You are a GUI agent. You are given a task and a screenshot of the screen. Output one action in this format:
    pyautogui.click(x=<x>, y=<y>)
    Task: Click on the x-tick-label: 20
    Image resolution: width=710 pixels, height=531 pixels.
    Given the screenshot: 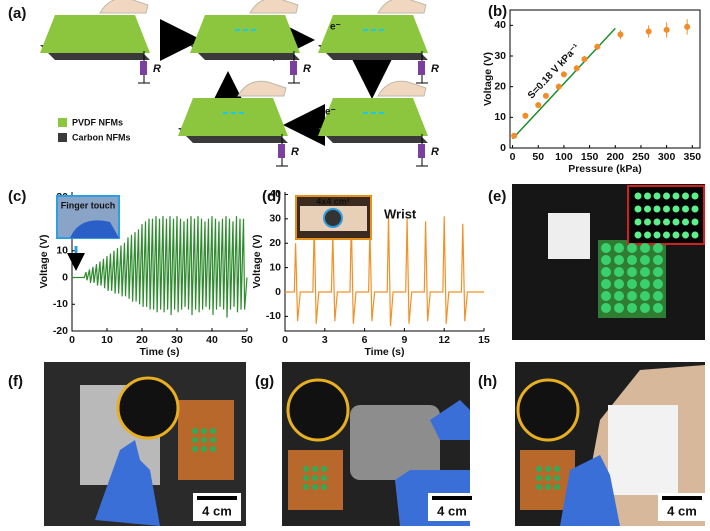 What is the action you would take?
    pyautogui.click(x=142, y=340)
    